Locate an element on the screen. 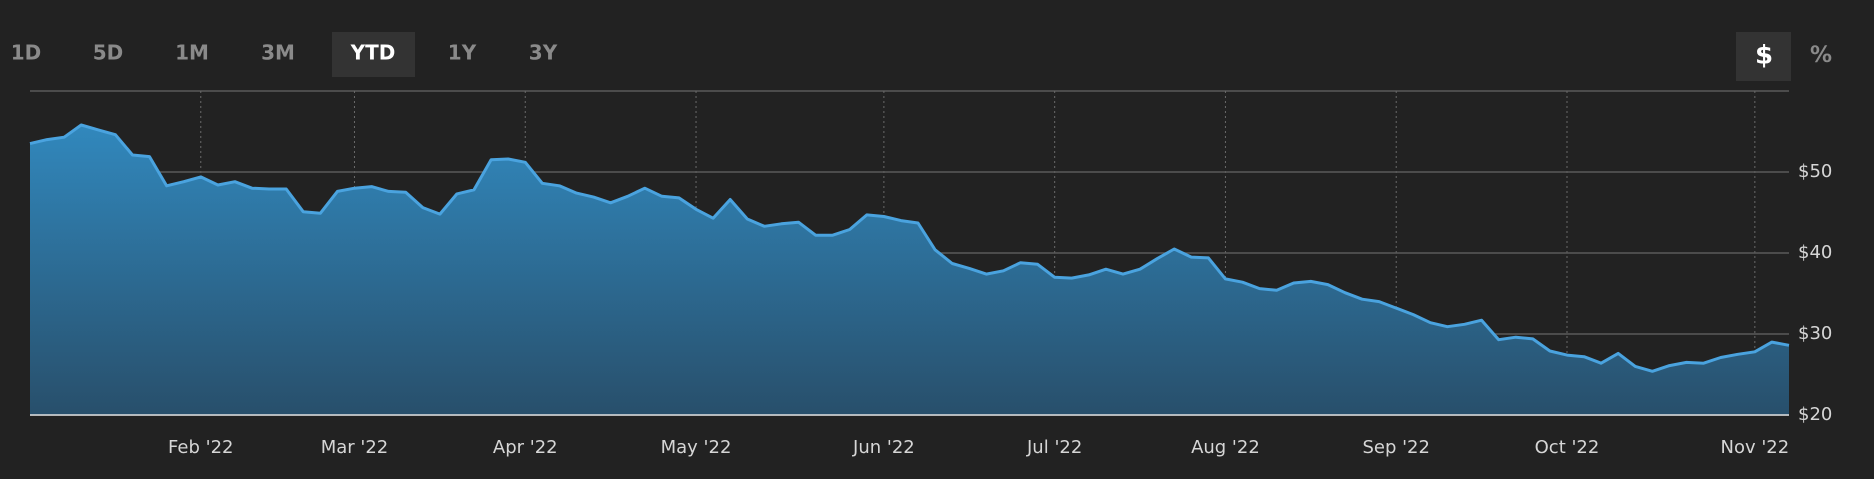 This screenshot has width=1874, height=479. x-tick-label: Oct '22 is located at coordinates (1567, 447).